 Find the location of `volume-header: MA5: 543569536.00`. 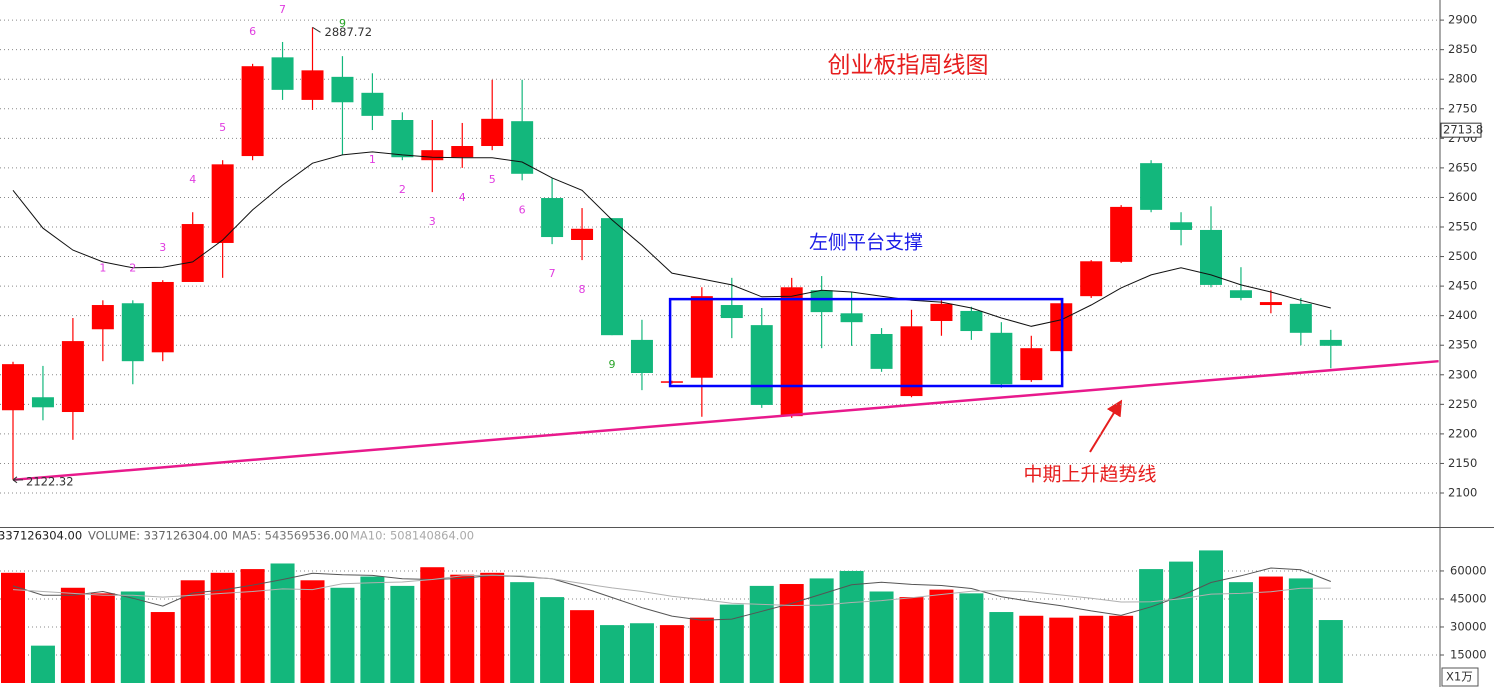

volume-header: MA5: 543569536.00 is located at coordinates (290, 536).